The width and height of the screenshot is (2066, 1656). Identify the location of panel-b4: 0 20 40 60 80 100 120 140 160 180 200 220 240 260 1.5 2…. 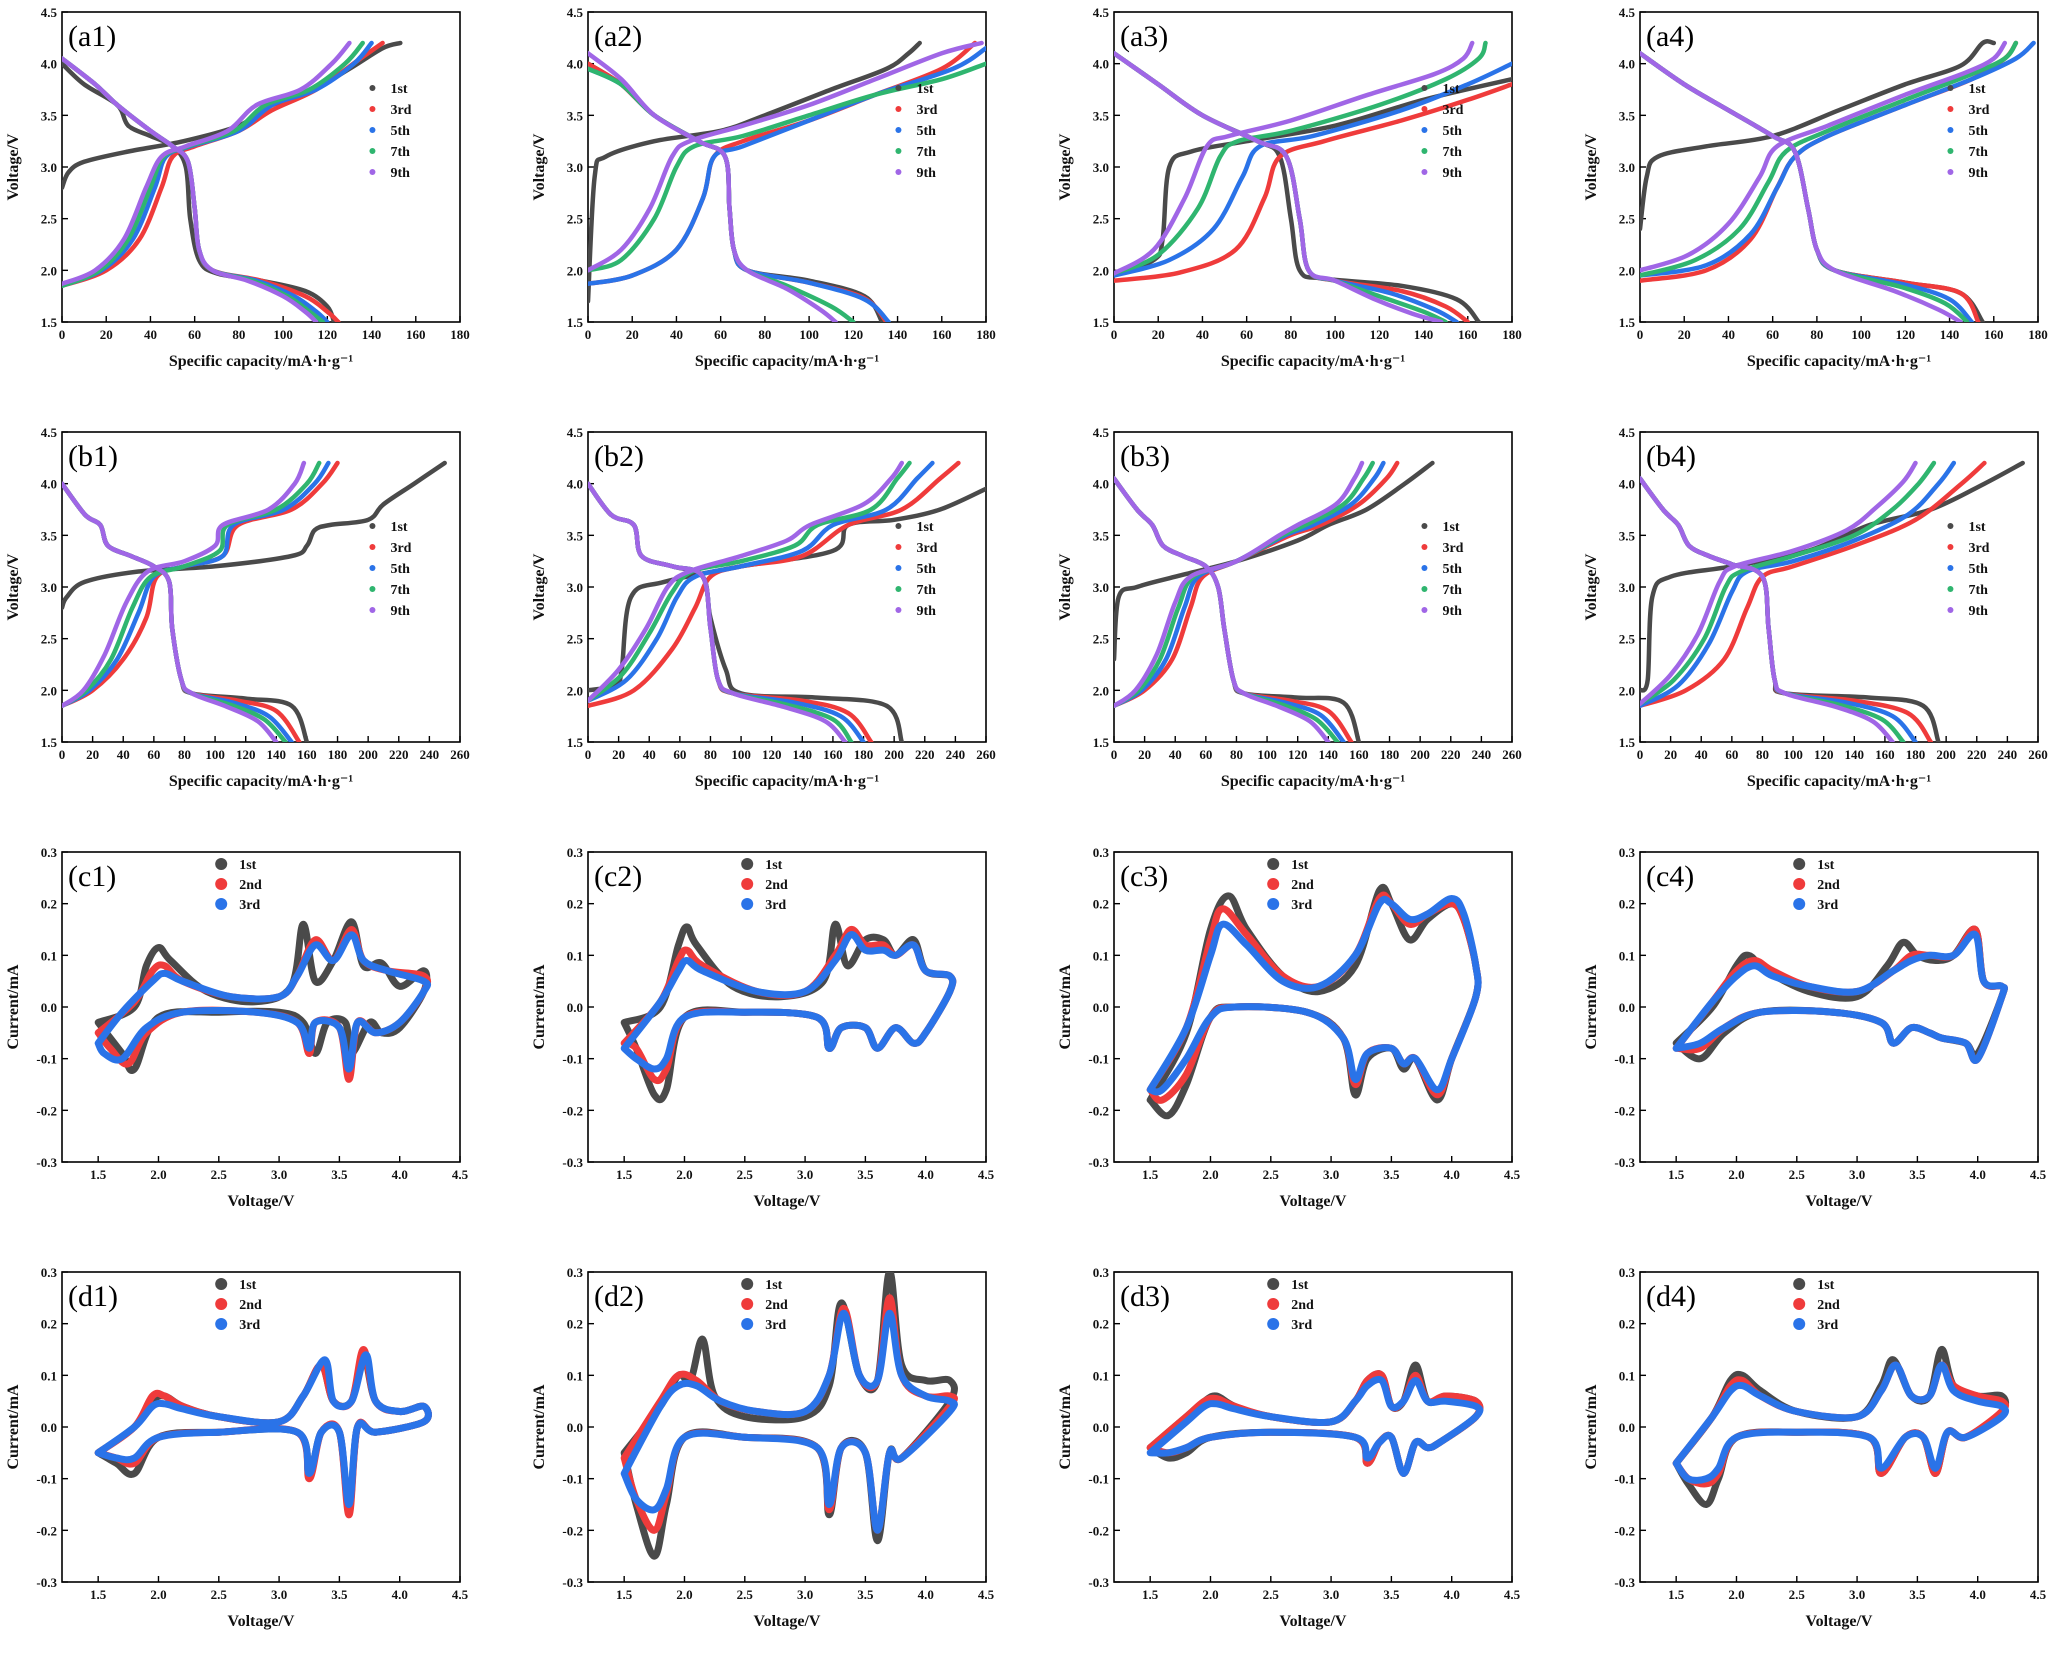
(1815, 607).